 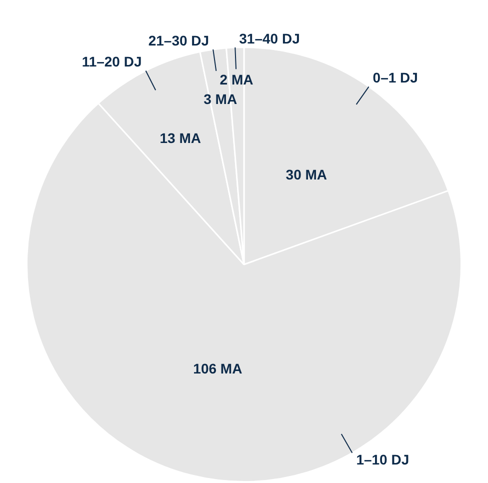 I want to click on data-label: 13 MA, so click(x=180, y=138).